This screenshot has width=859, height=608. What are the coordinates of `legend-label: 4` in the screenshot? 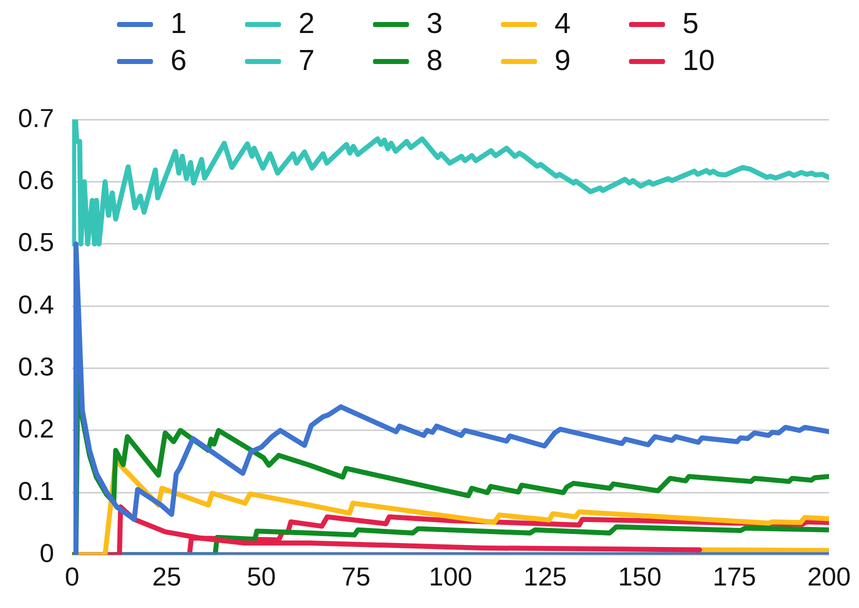 It's located at (562, 24).